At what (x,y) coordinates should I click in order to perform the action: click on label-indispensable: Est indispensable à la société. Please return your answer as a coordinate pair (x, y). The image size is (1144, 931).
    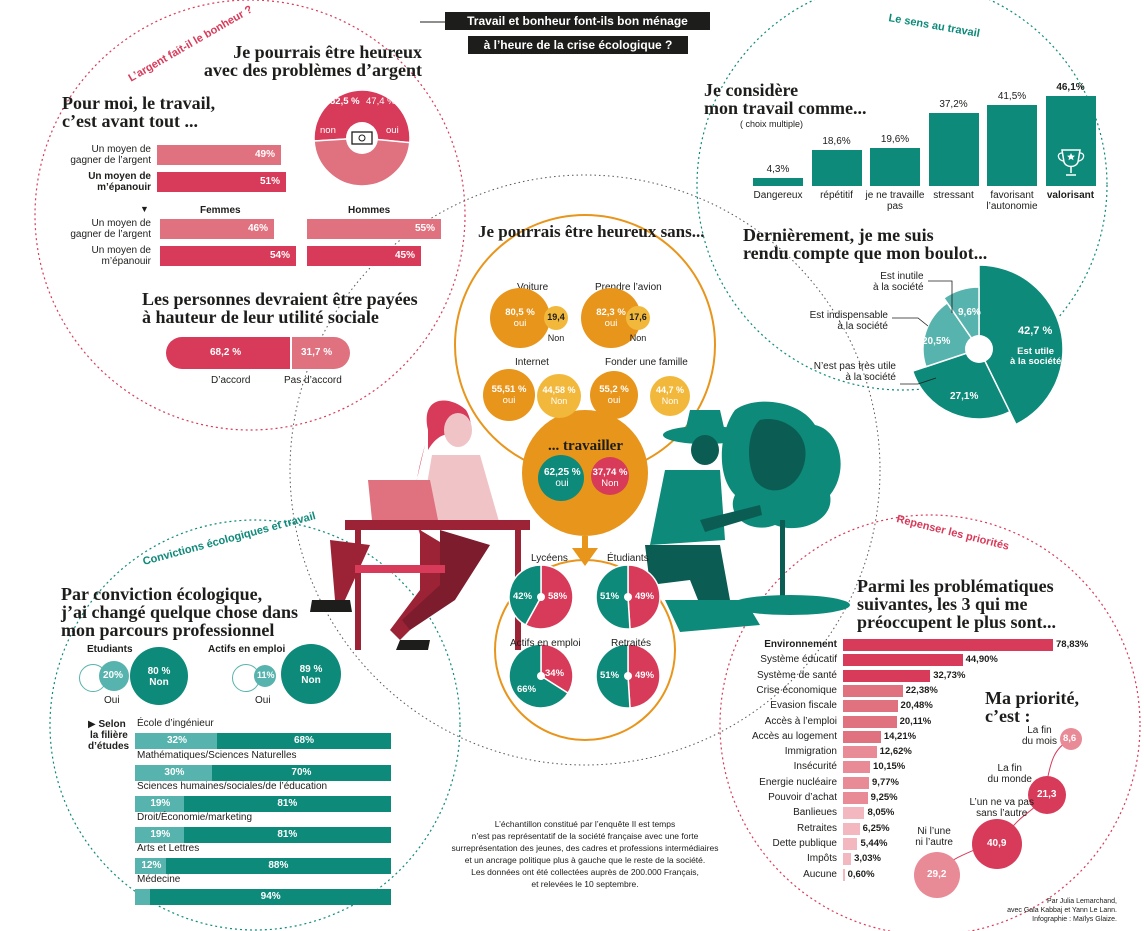
    Looking at the image, I should click on (848, 321).